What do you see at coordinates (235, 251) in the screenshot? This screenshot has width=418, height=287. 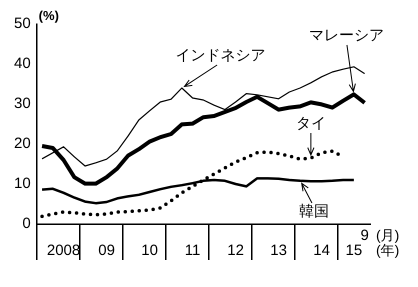 I see `x-tick-label: 12` at bounding box center [235, 251].